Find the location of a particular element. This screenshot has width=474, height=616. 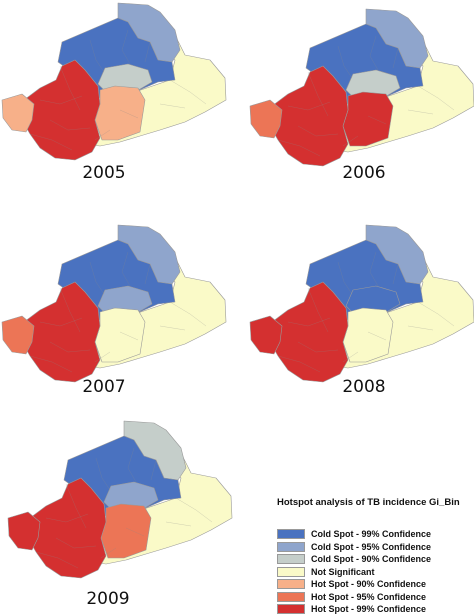

map-2006 is located at coordinates (361, 87).